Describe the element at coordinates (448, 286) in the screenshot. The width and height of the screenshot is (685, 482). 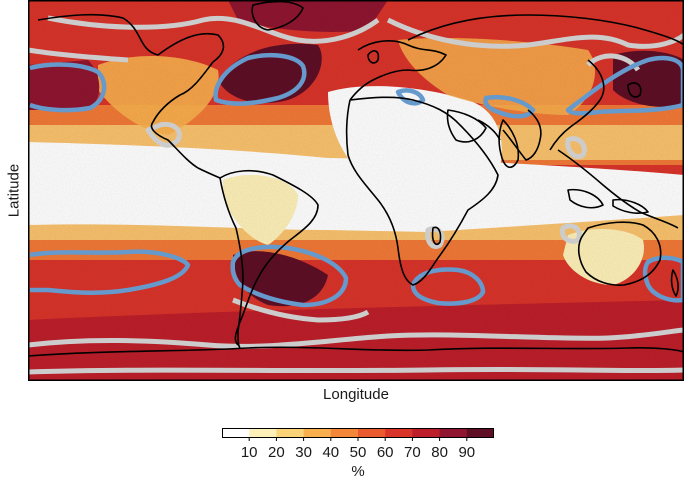
I see `contour-high-south-atlantic` at that location.